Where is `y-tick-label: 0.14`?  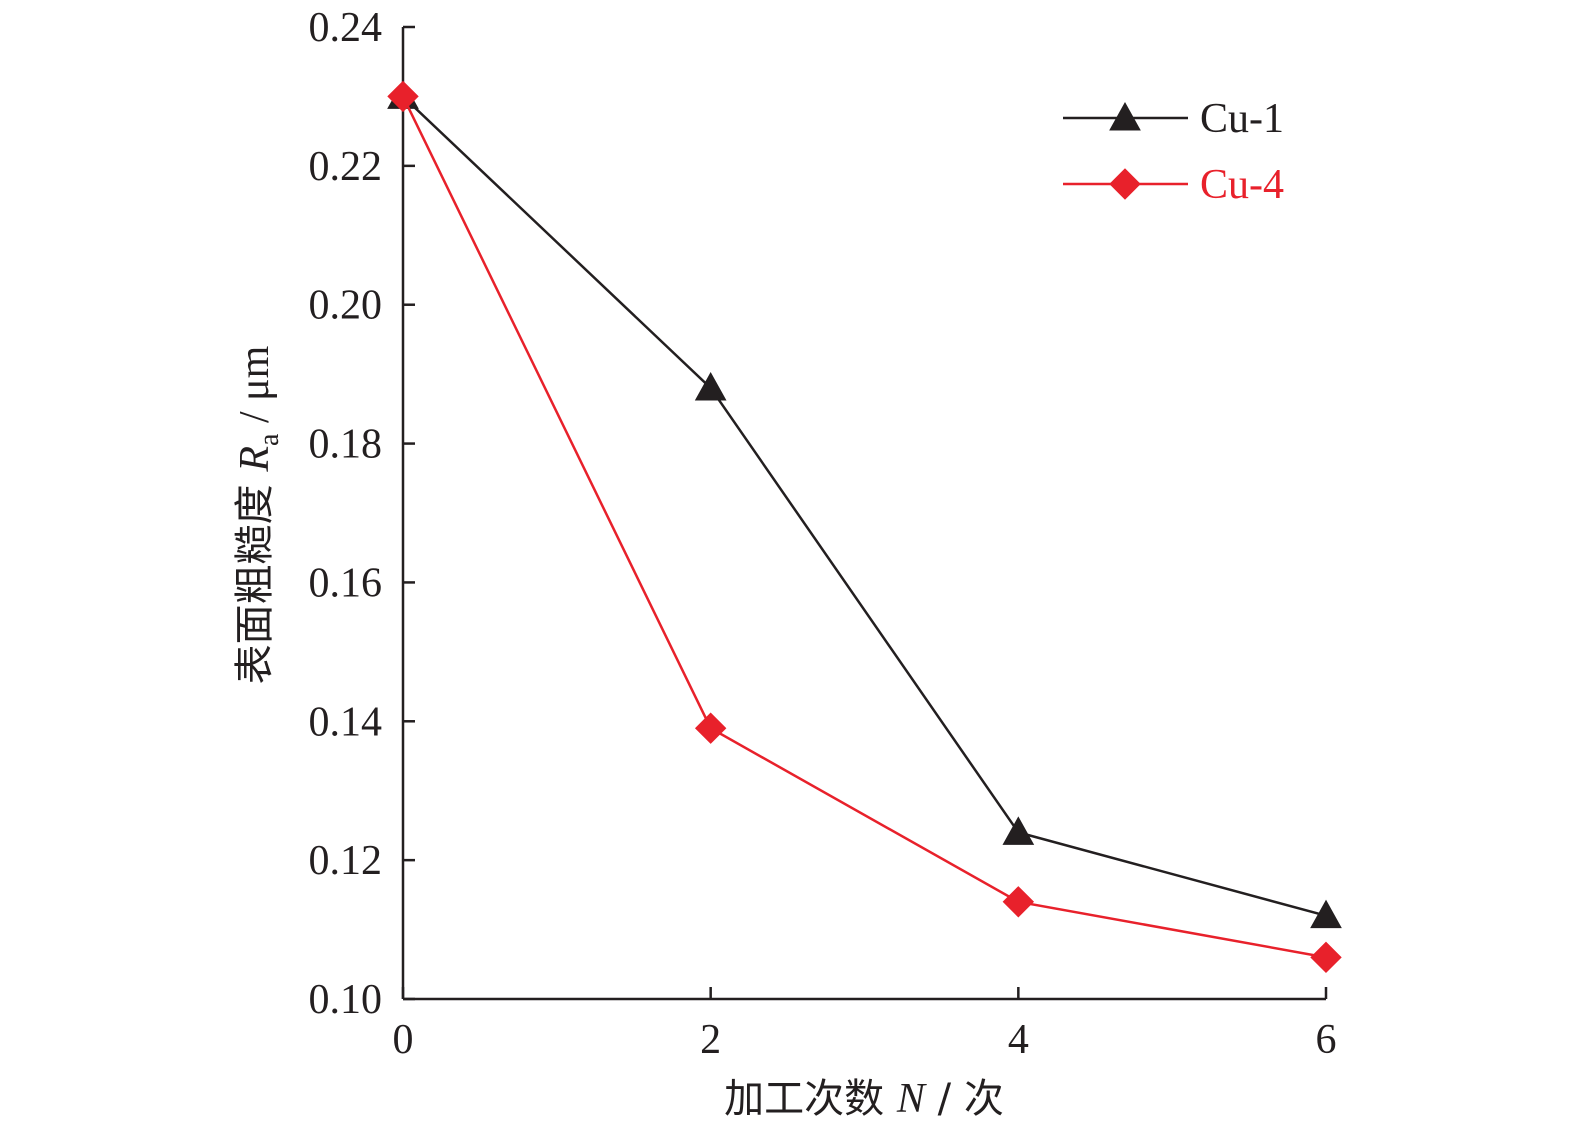 y-tick-label: 0.14 is located at coordinates (346, 722).